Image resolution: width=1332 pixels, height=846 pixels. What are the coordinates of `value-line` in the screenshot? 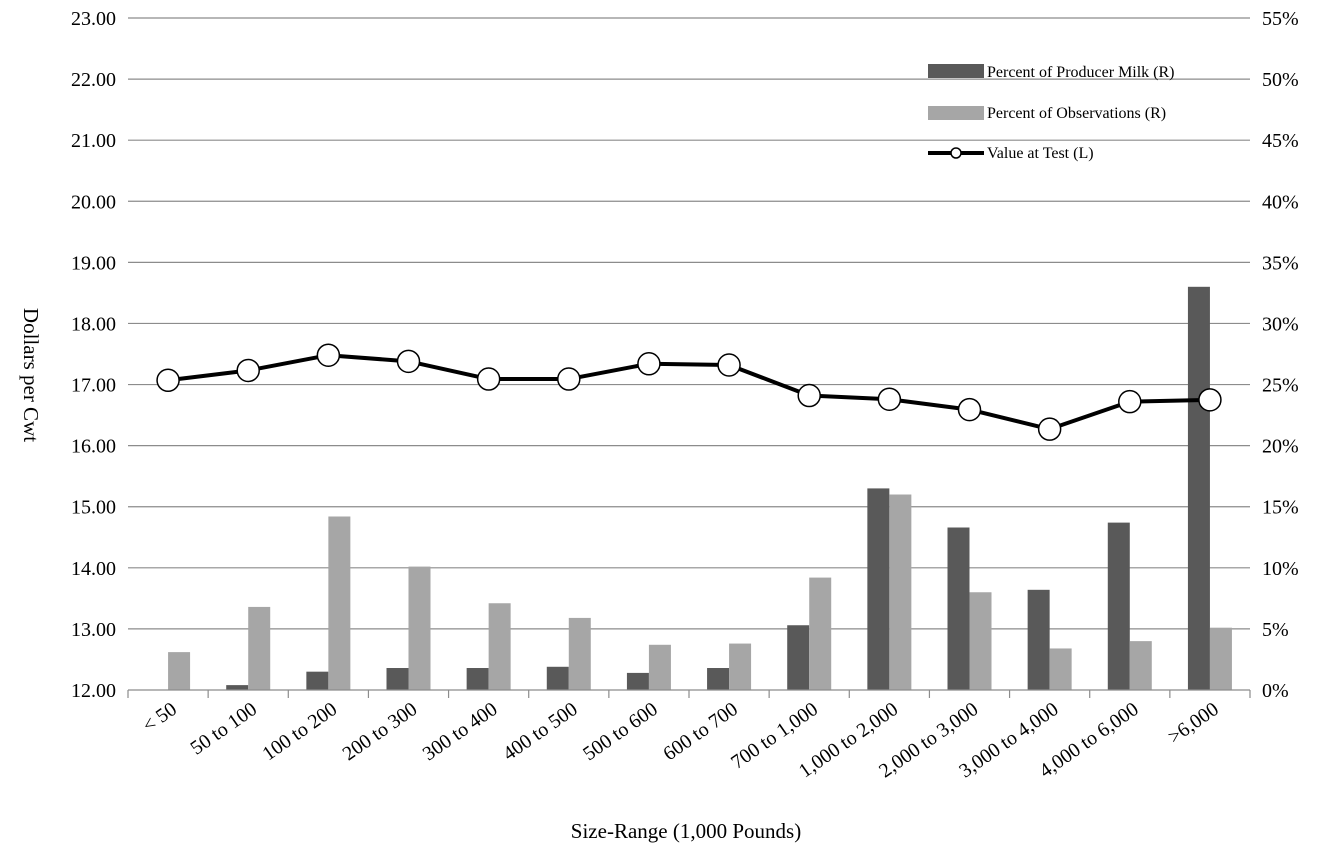 It's located at (688, 392).